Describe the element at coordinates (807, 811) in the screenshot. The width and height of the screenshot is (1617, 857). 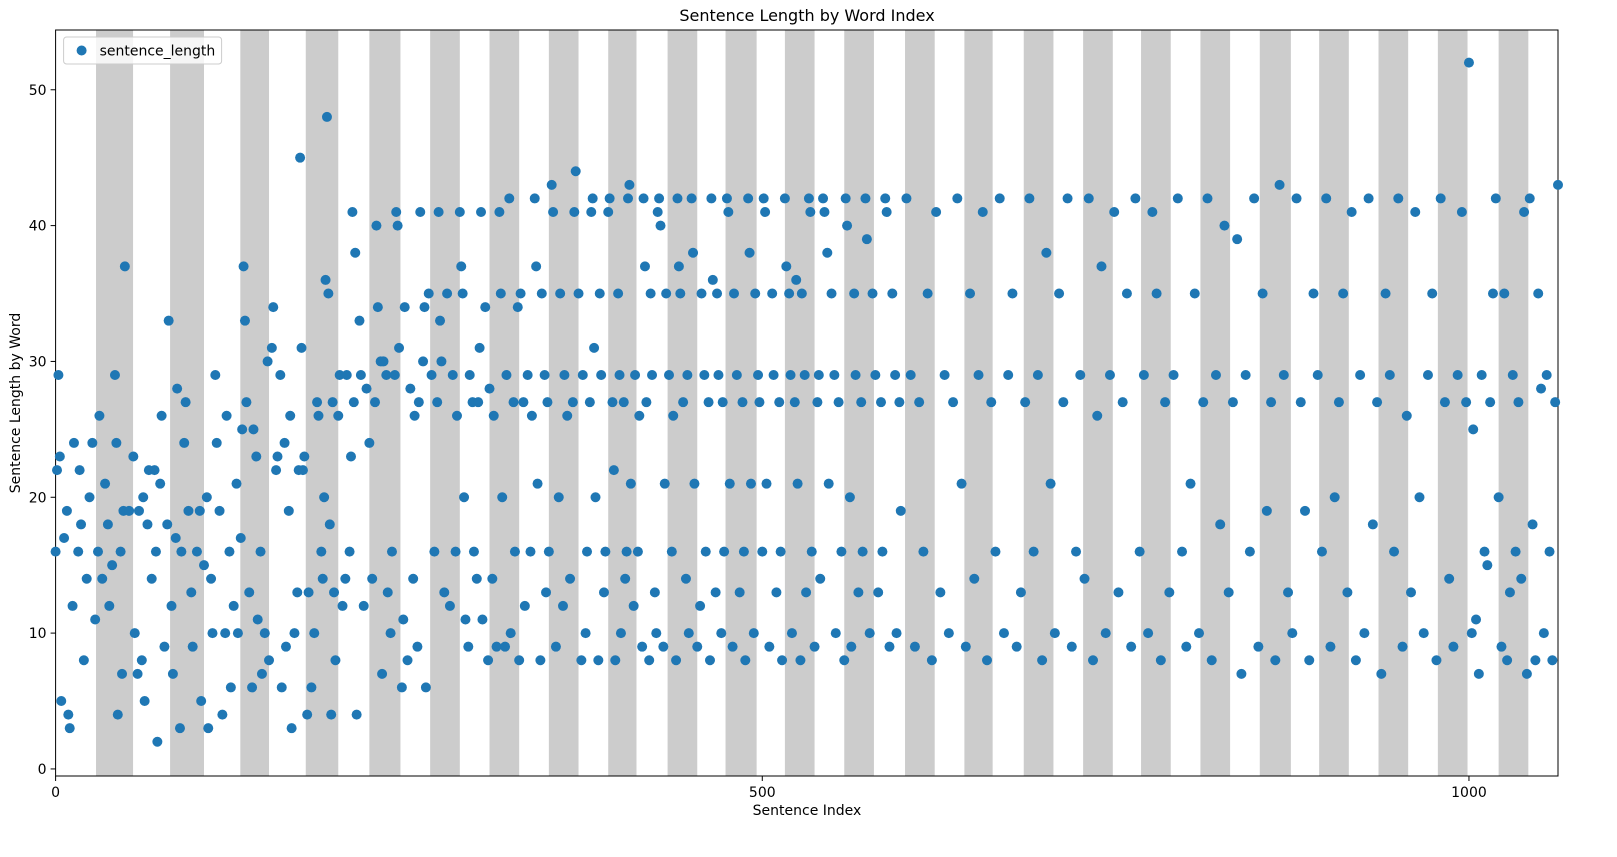
I see `x-axis-label: Sentence Index` at that location.